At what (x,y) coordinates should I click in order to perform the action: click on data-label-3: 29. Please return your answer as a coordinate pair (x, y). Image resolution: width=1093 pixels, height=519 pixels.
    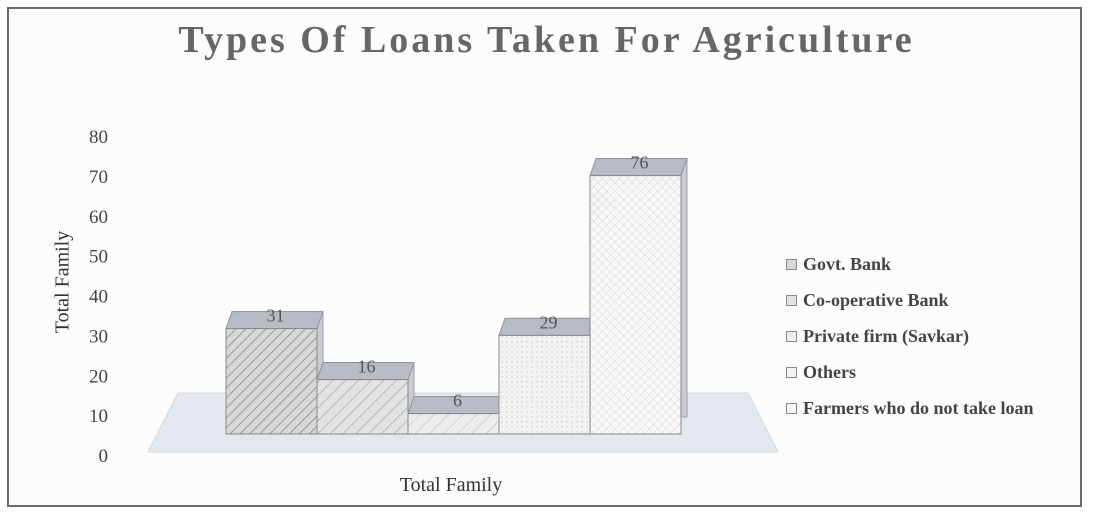
    Looking at the image, I should click on (549, 322).